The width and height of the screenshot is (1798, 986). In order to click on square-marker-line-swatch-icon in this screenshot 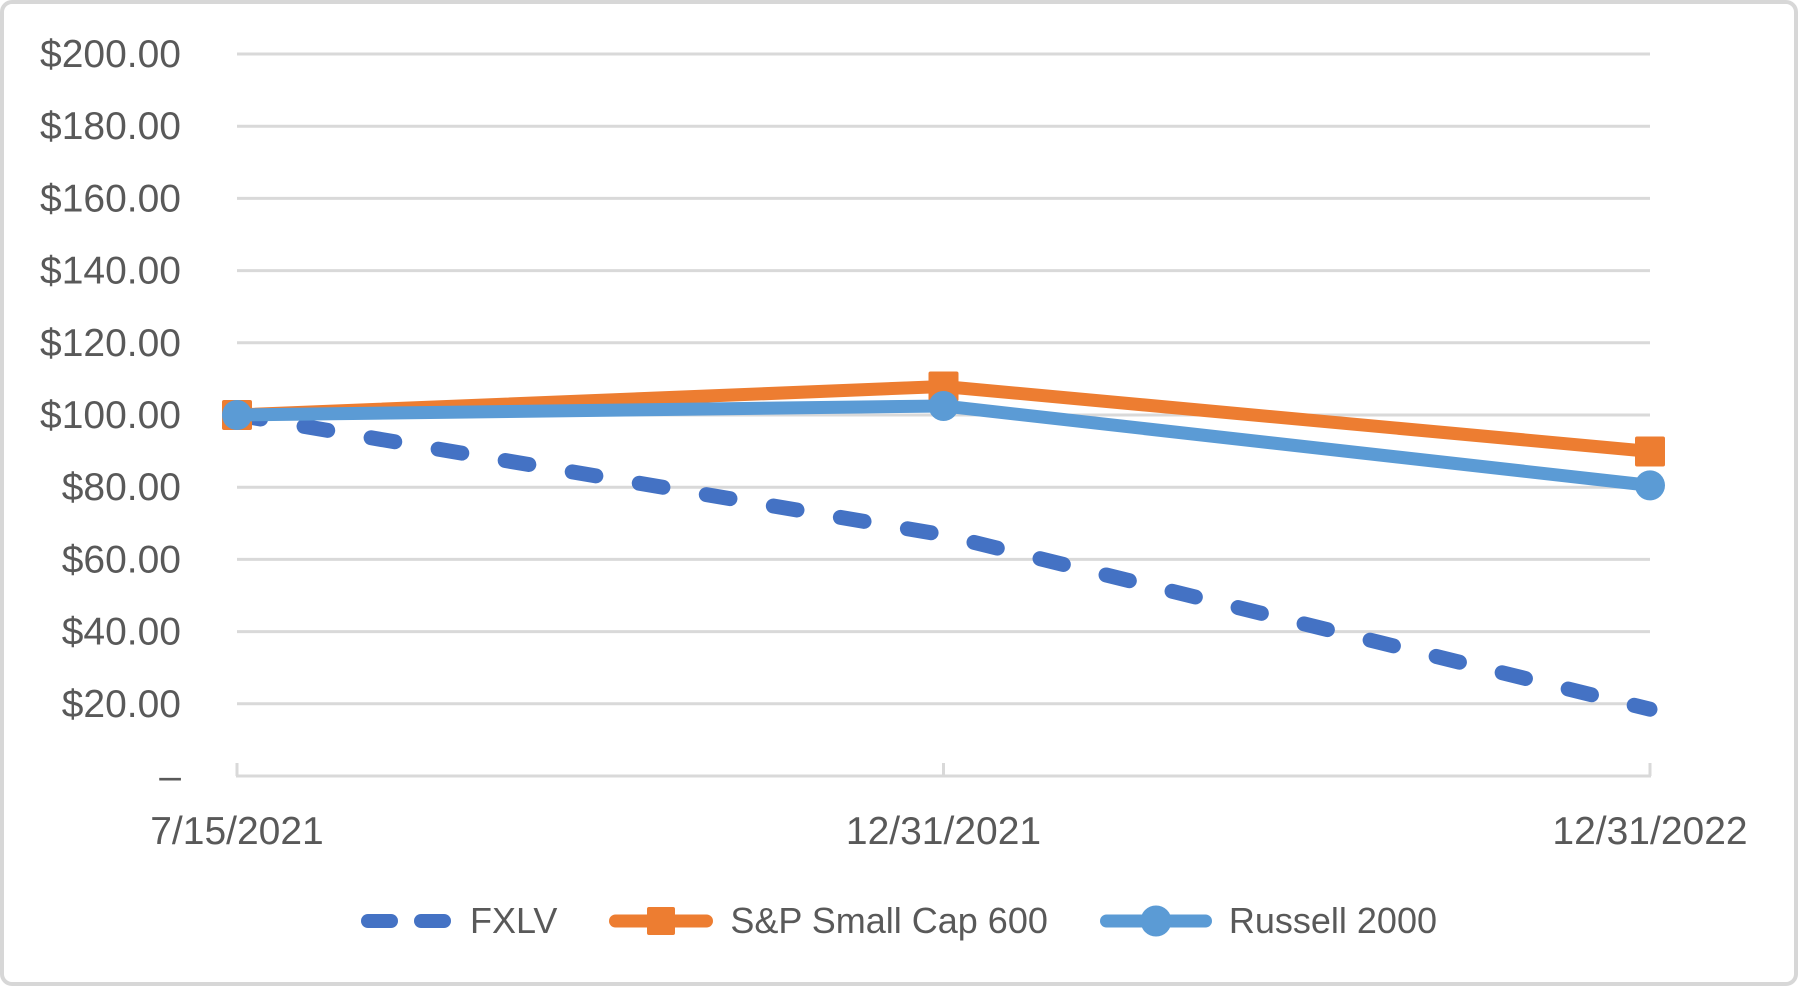, I will do `click(661, 921)`.